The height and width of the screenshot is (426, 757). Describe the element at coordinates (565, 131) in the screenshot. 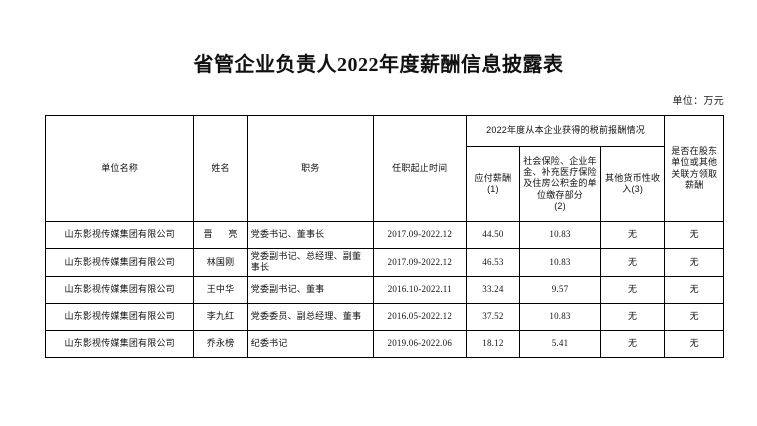

I see `header-pretax-group: 2022年度从本企业获得的税前报酬情况` at that location.